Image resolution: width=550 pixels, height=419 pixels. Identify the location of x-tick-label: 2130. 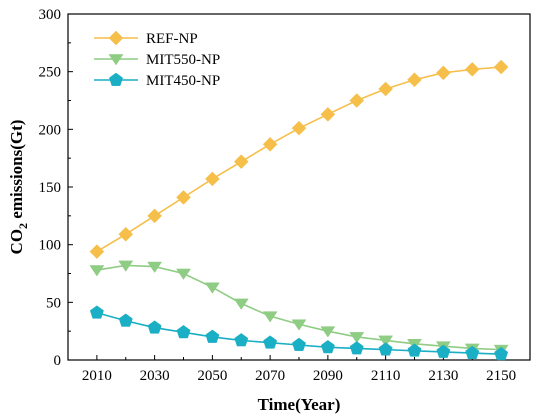
(443, 376).